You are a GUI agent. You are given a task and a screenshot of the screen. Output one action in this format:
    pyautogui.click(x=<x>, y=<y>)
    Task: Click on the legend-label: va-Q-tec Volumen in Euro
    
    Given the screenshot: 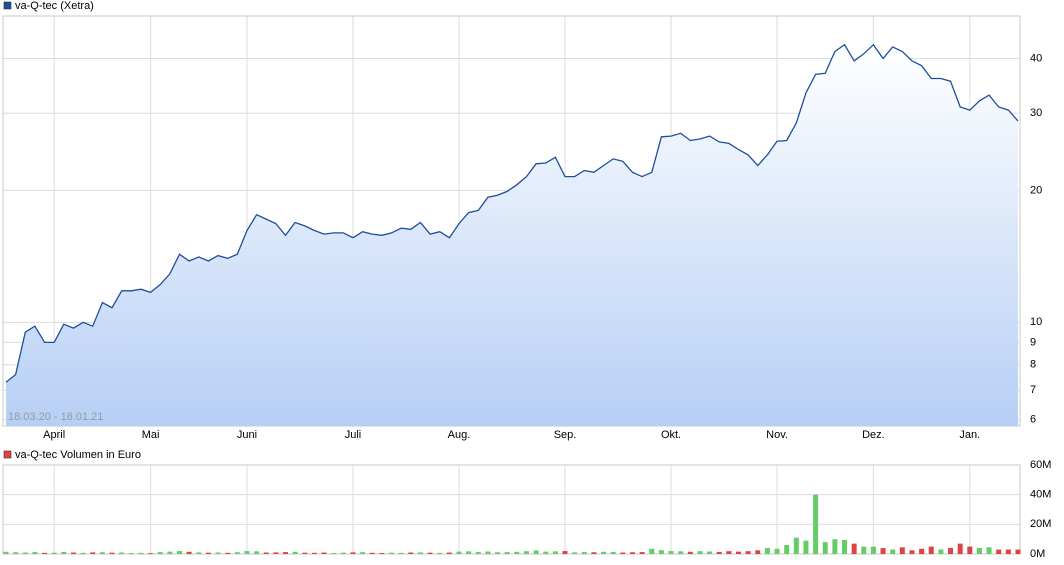 What is the action you would take?
    pyautogui.click(x=78, y=455)
    